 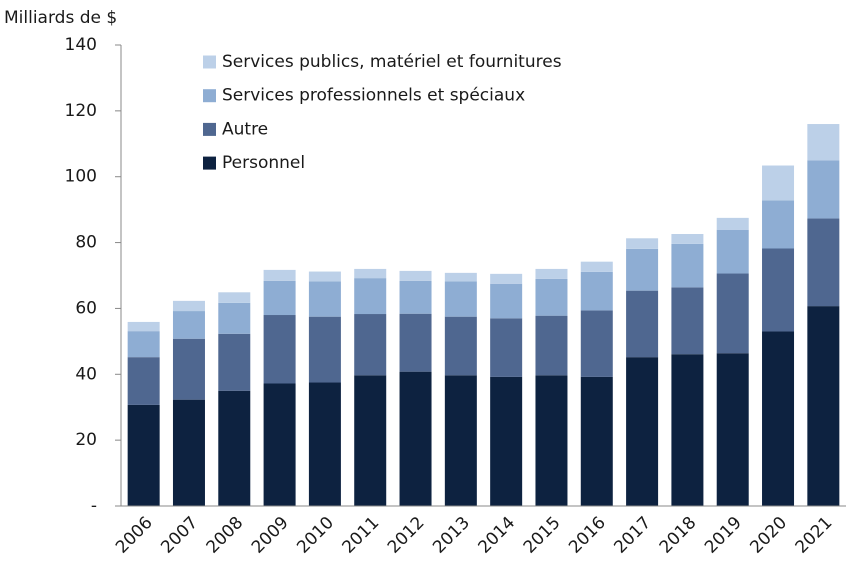 What do you see at coordinates (245, 129) in the screenshot?
I see `legend-label: Autre` at bounding box center [245, 129].